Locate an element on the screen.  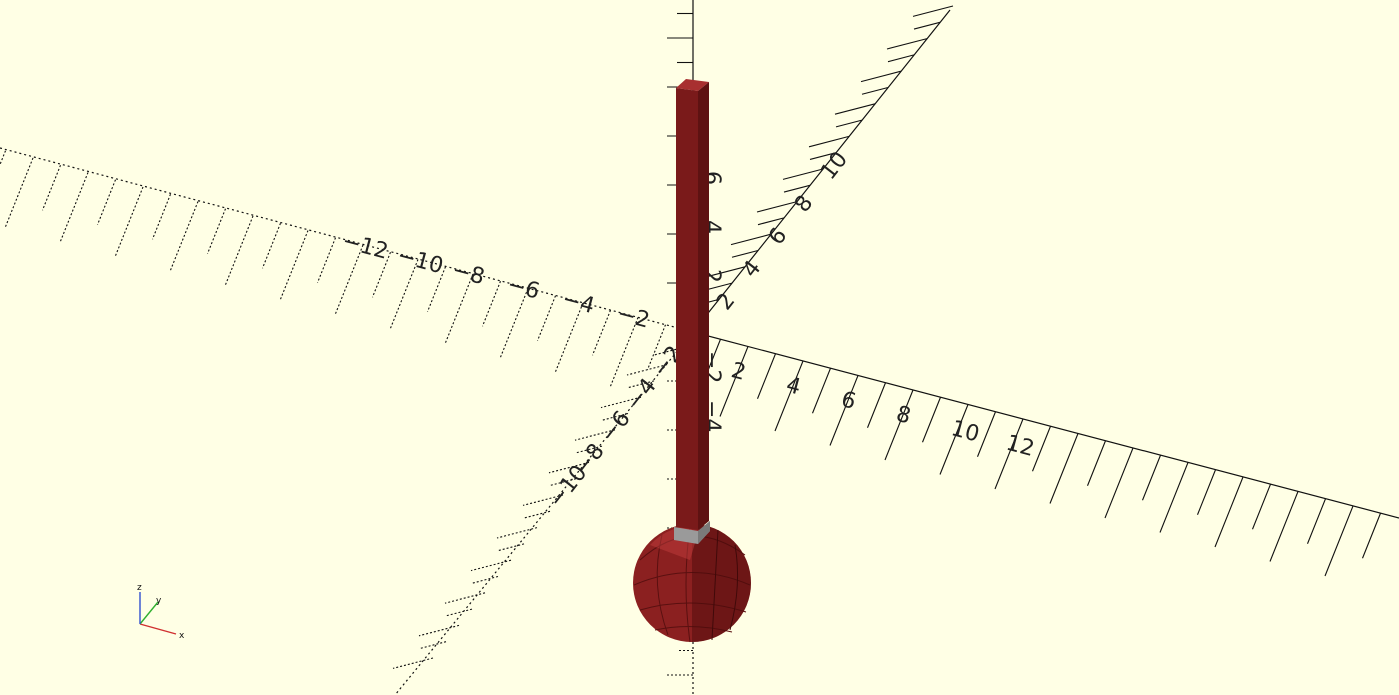
x-axis-positive is located at coordinates (1045, 425).